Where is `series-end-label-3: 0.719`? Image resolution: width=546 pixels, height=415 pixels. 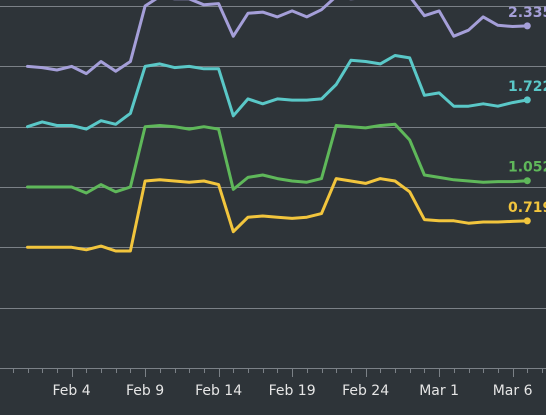 series-end-label-3: 0.719 is located at coordinates (527, 208).